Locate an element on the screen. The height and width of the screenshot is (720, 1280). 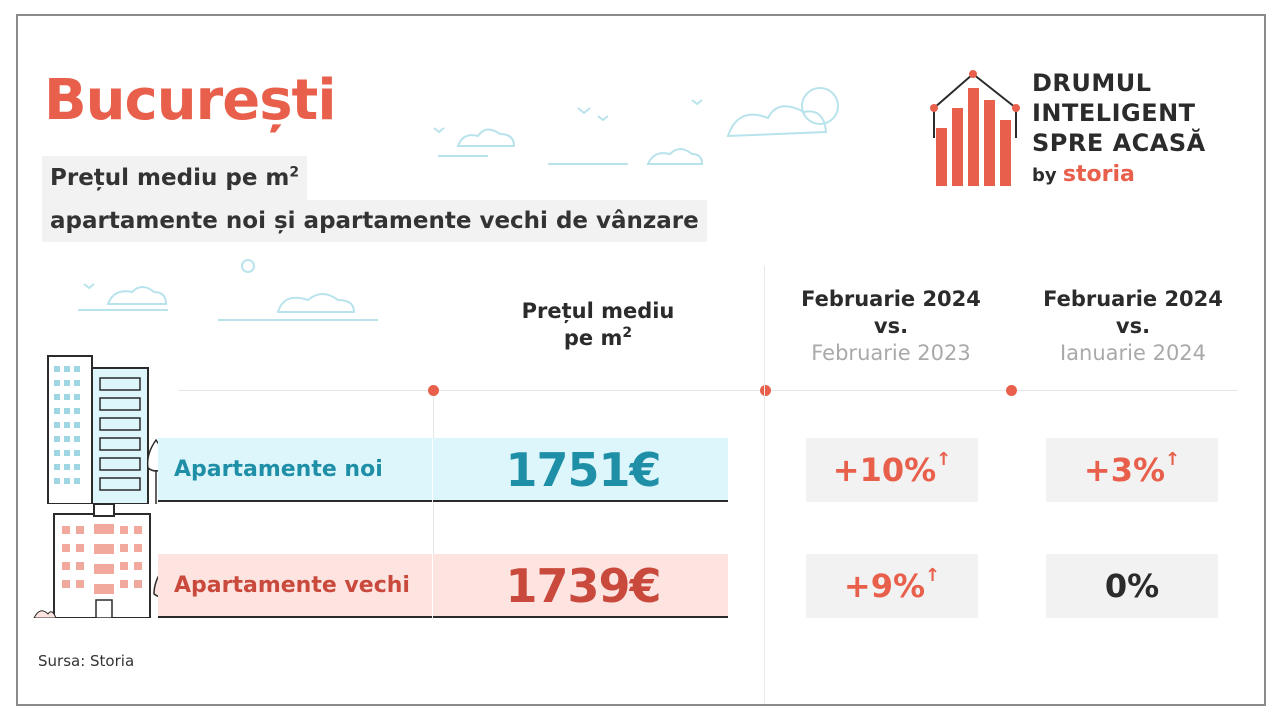
column-header-price-unit: pe m is located at coordinates (593, 338).